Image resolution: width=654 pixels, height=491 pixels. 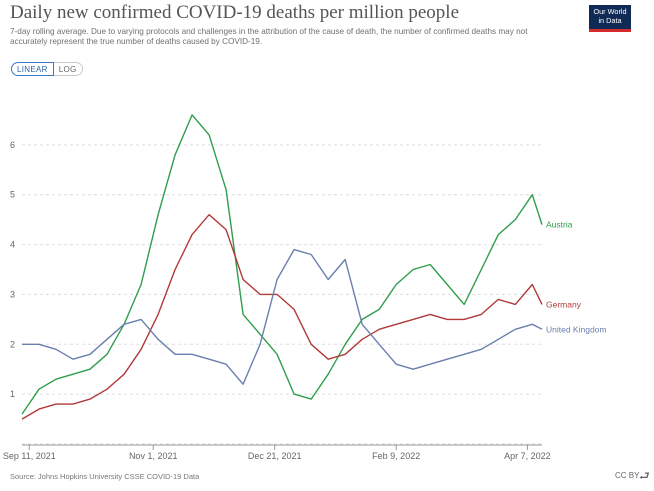 I want to click on y-tick-label: 4, so click(x=12, y=245).